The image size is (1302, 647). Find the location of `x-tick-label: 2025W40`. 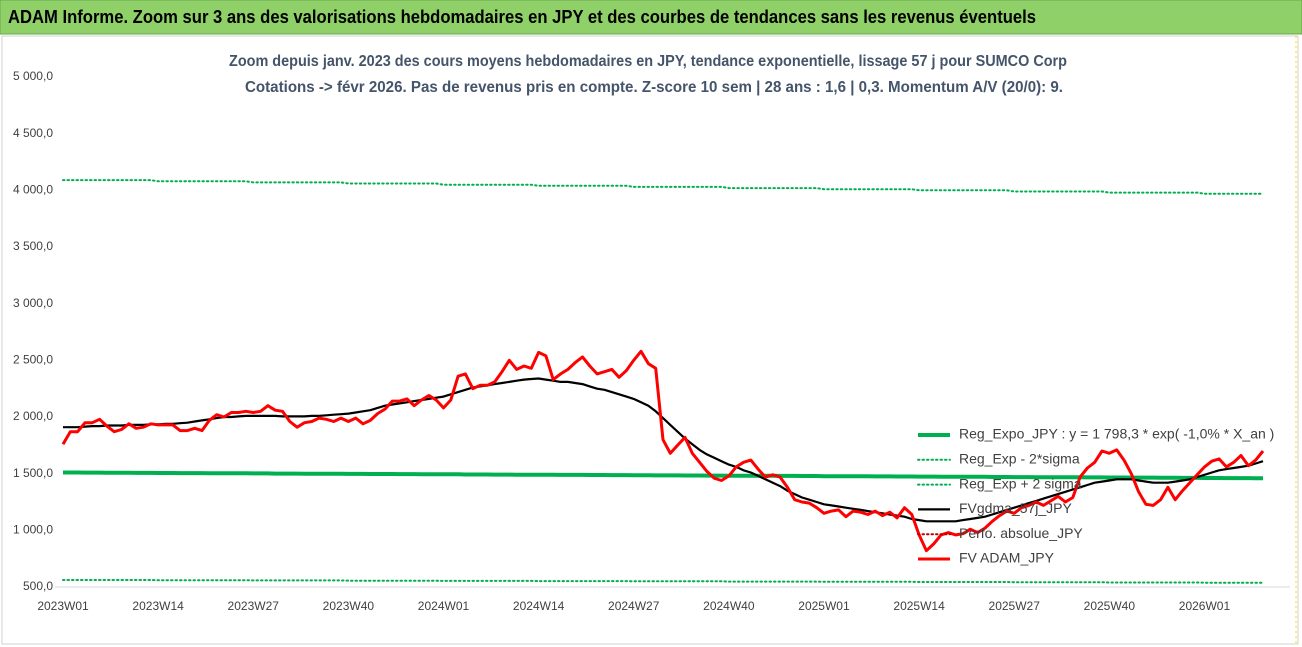

x-tick-label: 2025W40 is located at coordinates (1110, 606).